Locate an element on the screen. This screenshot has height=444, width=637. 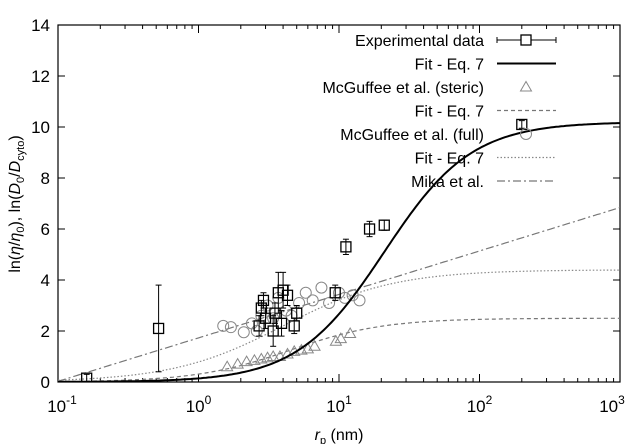
x-tick-label: 10⁻¹ is located at coordinates (62, 404).